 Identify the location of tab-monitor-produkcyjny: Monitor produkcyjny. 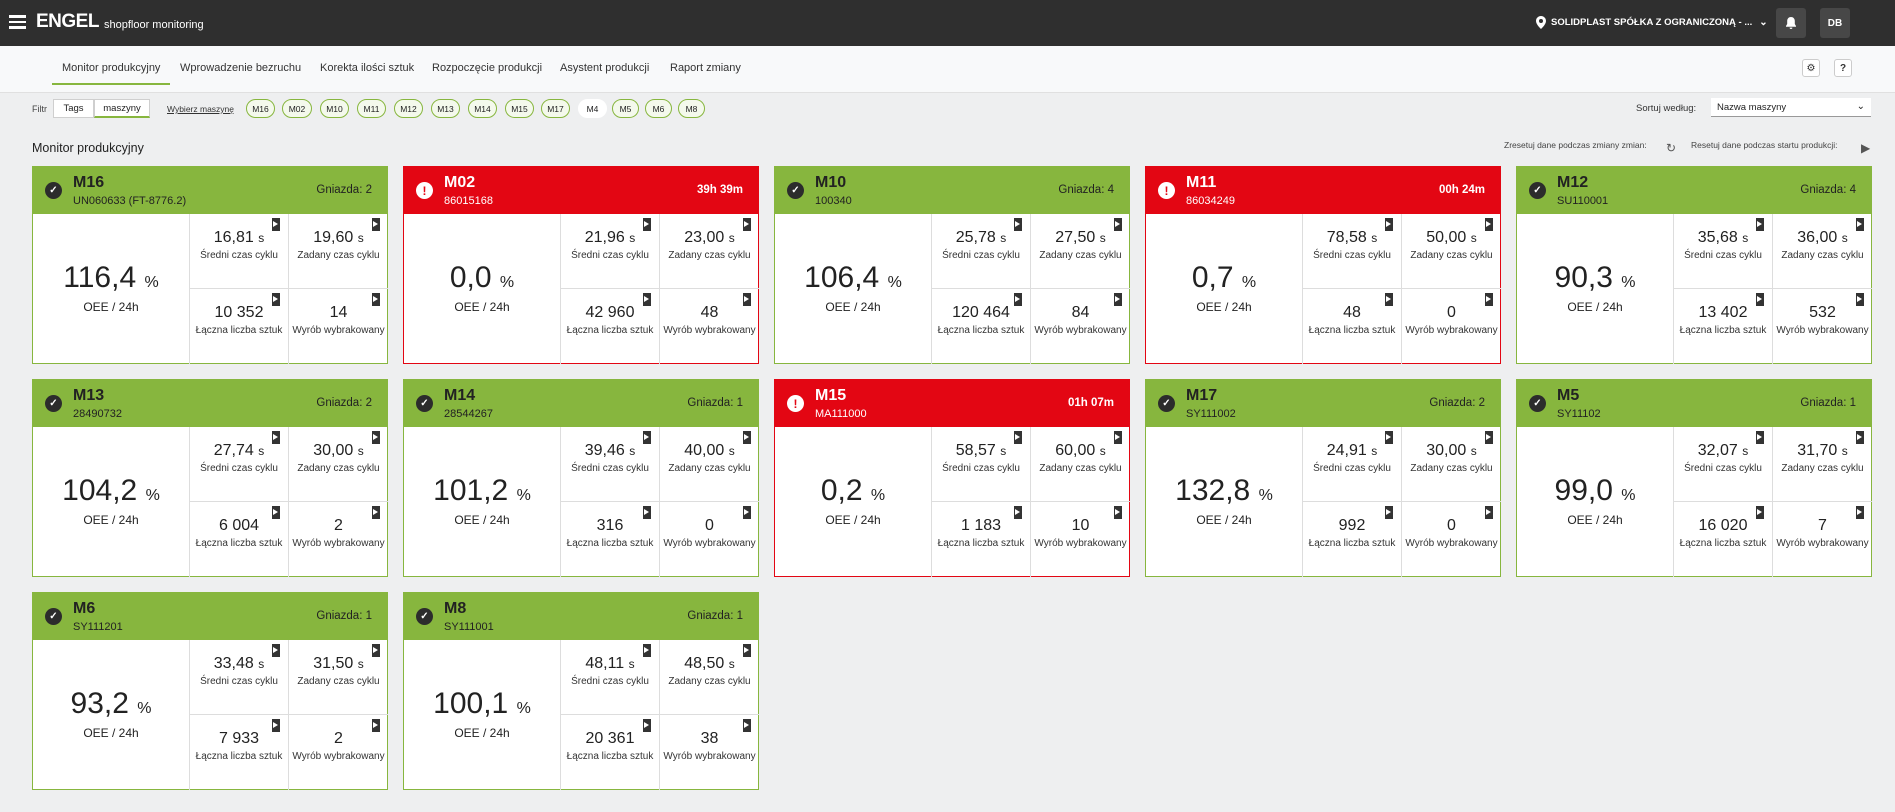
(111, 68).